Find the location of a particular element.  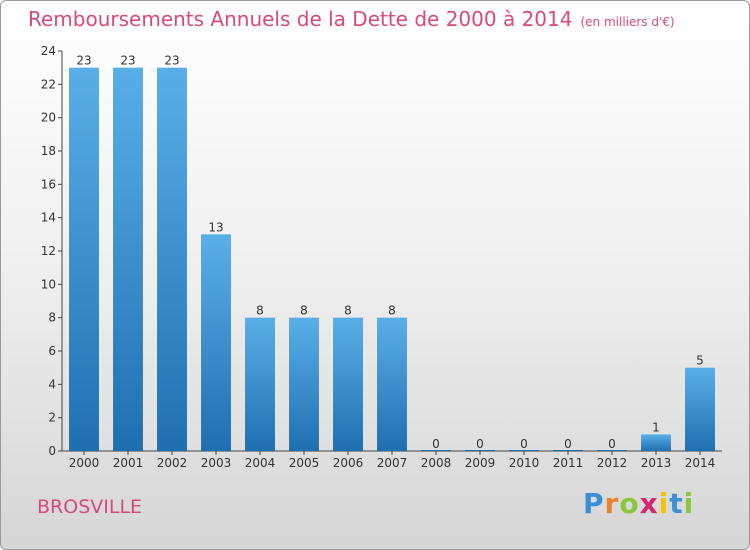

logo-letter: P is located at coordinates (594, 503).